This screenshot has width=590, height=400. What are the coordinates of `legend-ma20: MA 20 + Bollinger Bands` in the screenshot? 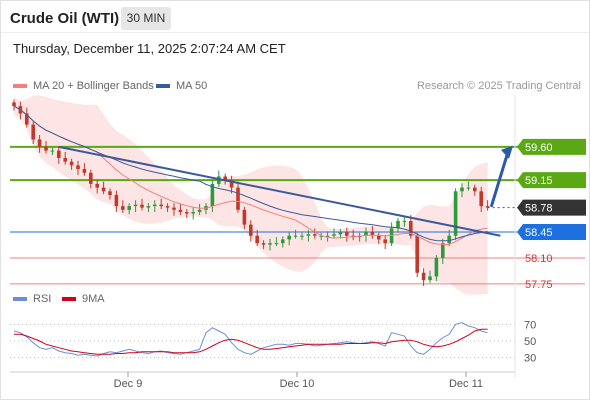 It's located at (83, 86).